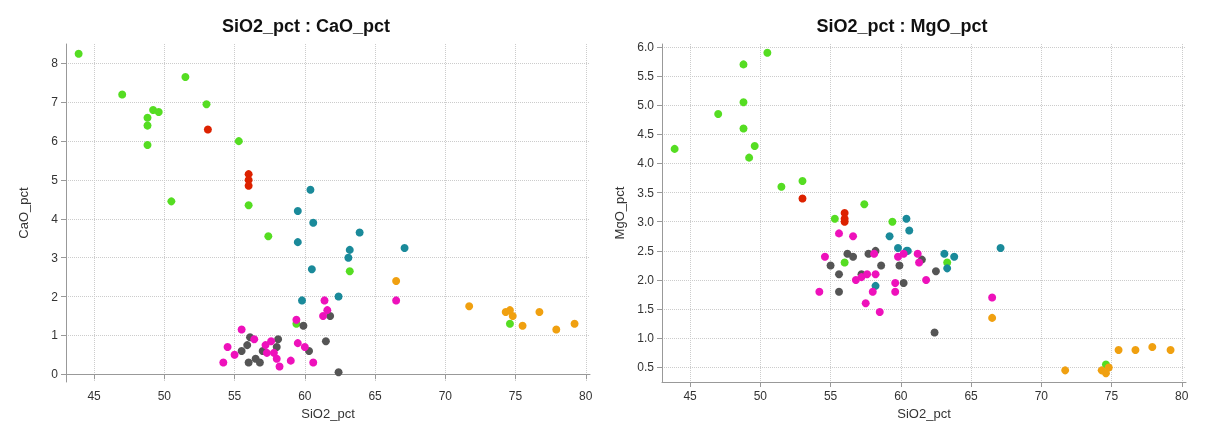 This screenshot has height=436, width=1208. Describe the element at coordinates (646, 192) in the screenshot. I see `y-tick-label: 3.5` at that location.